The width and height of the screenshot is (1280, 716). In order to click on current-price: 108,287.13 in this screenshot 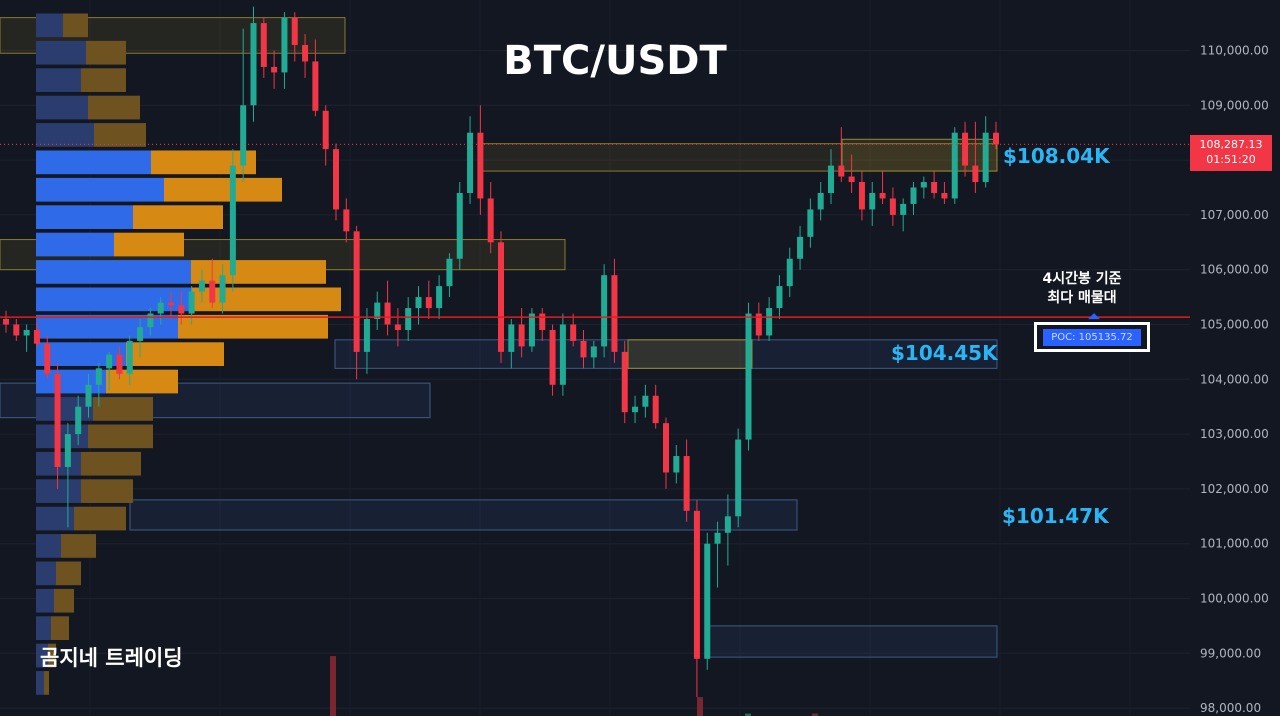, I will do `click(1231, 144)`.